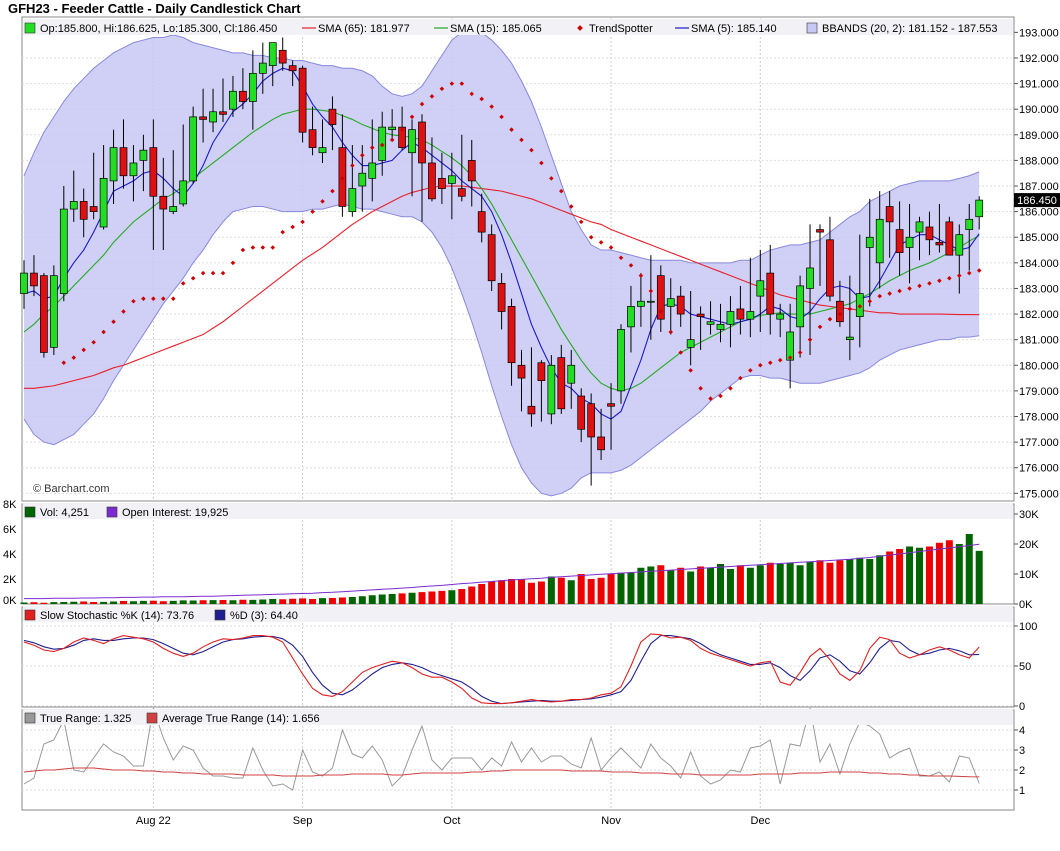  I want to click on stoch-axis-tick-label: 0, so click(1022, 707).